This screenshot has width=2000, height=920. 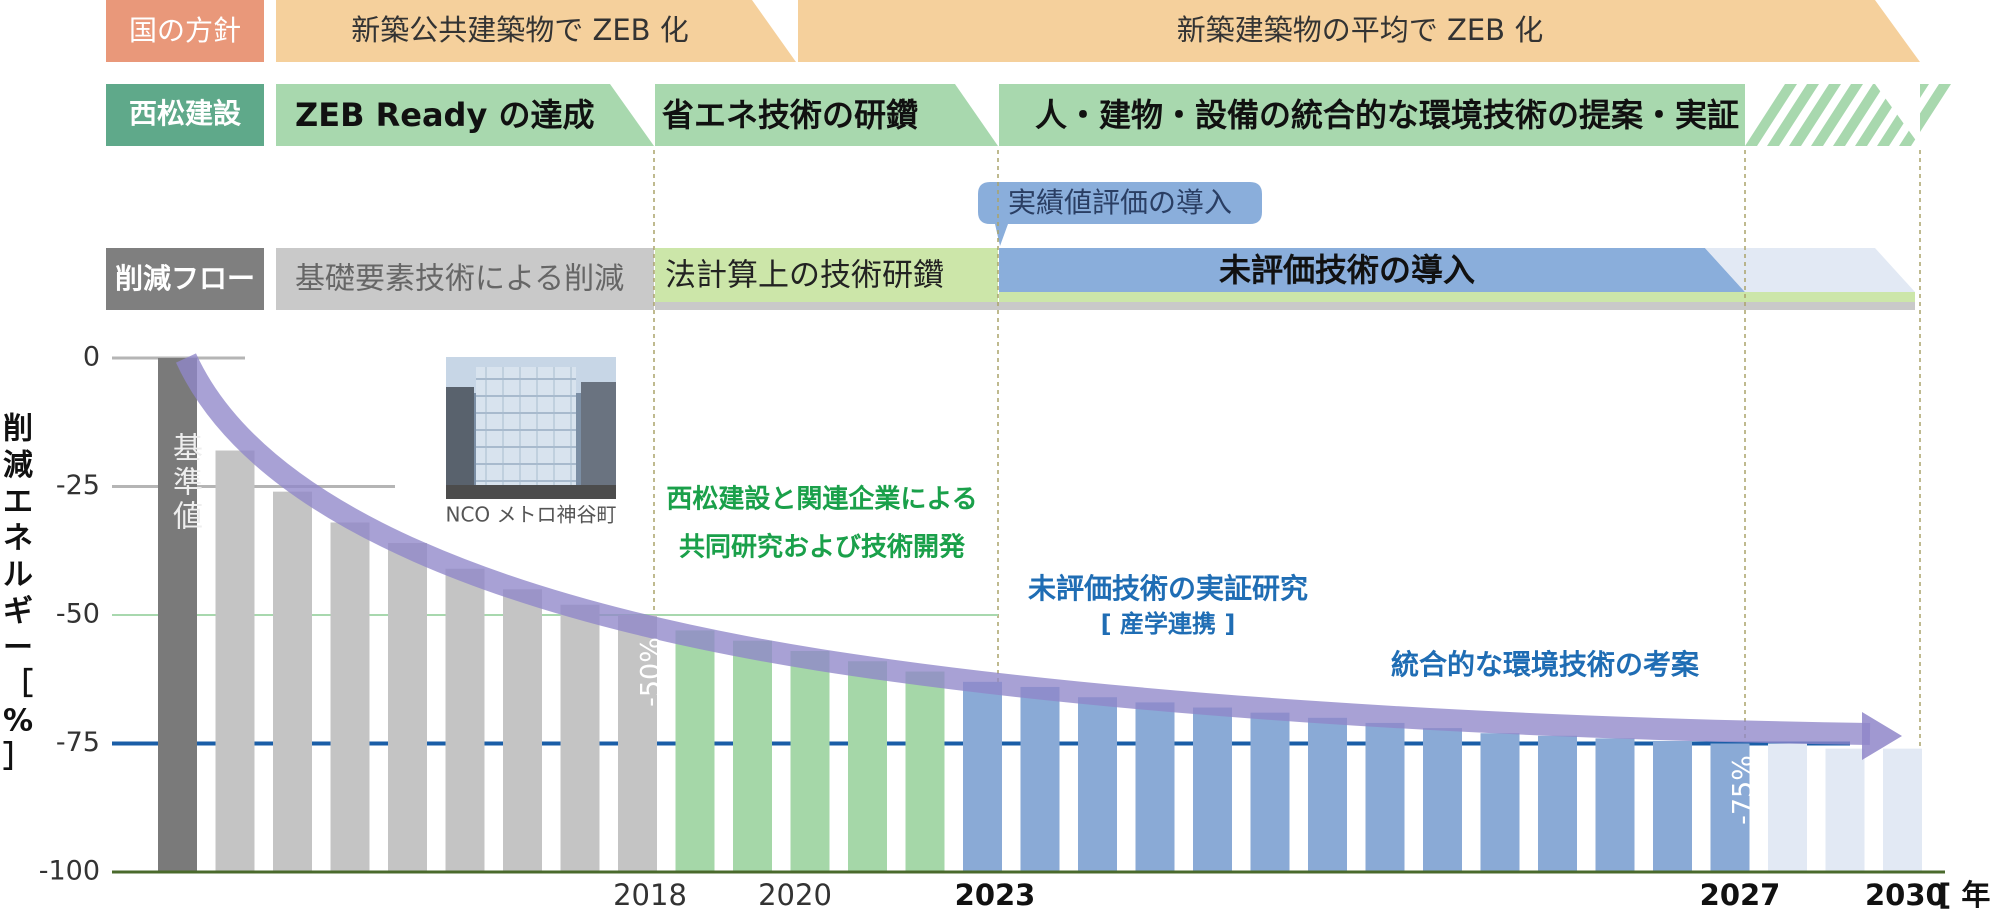 I want to click on x-tick-label: 2020, so click(x=795, y=895).